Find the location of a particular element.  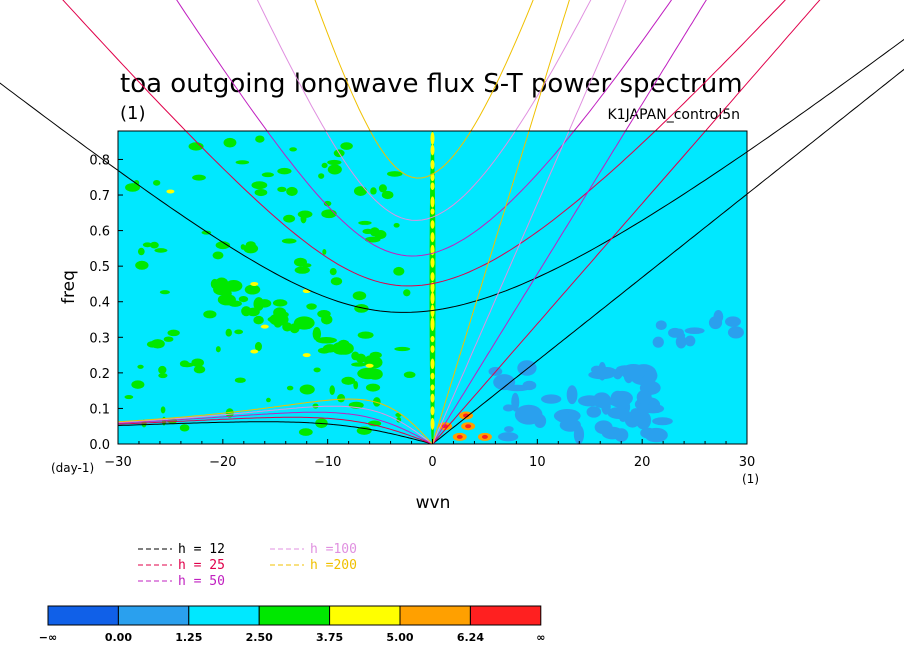

y-tick-label: 0.6 is located at coordinates (99, 232).